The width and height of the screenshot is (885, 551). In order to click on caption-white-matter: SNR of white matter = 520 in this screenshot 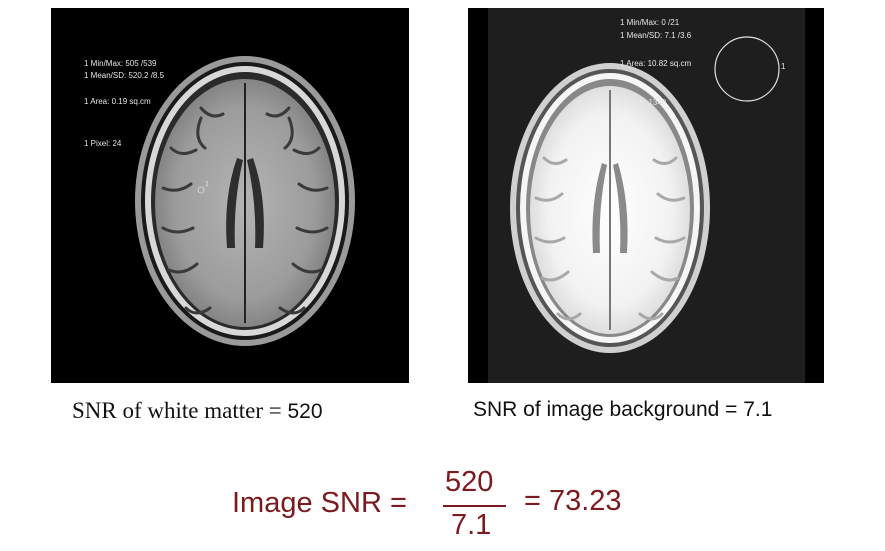, I will do `click(197, 411)`.